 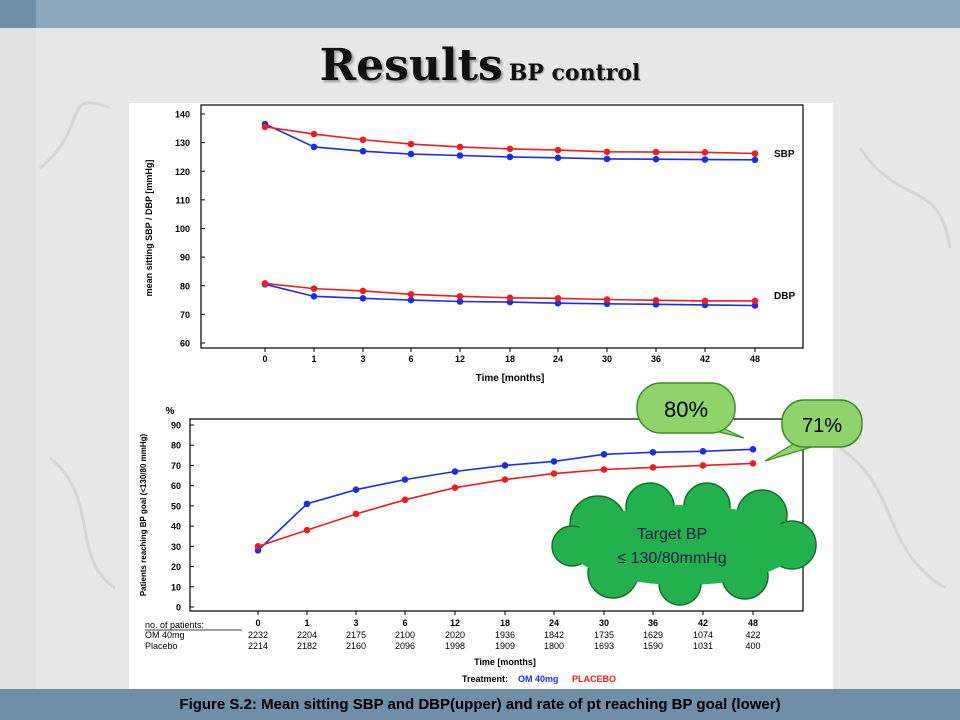 What do you see at coordinates (653, 646) in the screenshot?
I see `patients-count-cell: 1590` at bounding box center [653, 646].